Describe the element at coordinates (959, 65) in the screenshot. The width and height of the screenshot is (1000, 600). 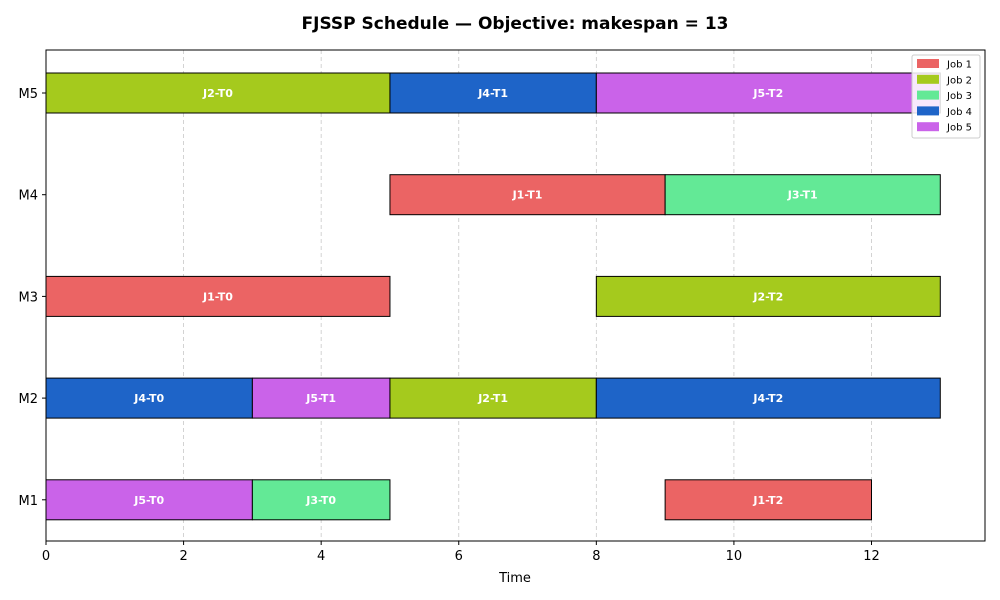
I see `legend-entry: Job 1` at that location.